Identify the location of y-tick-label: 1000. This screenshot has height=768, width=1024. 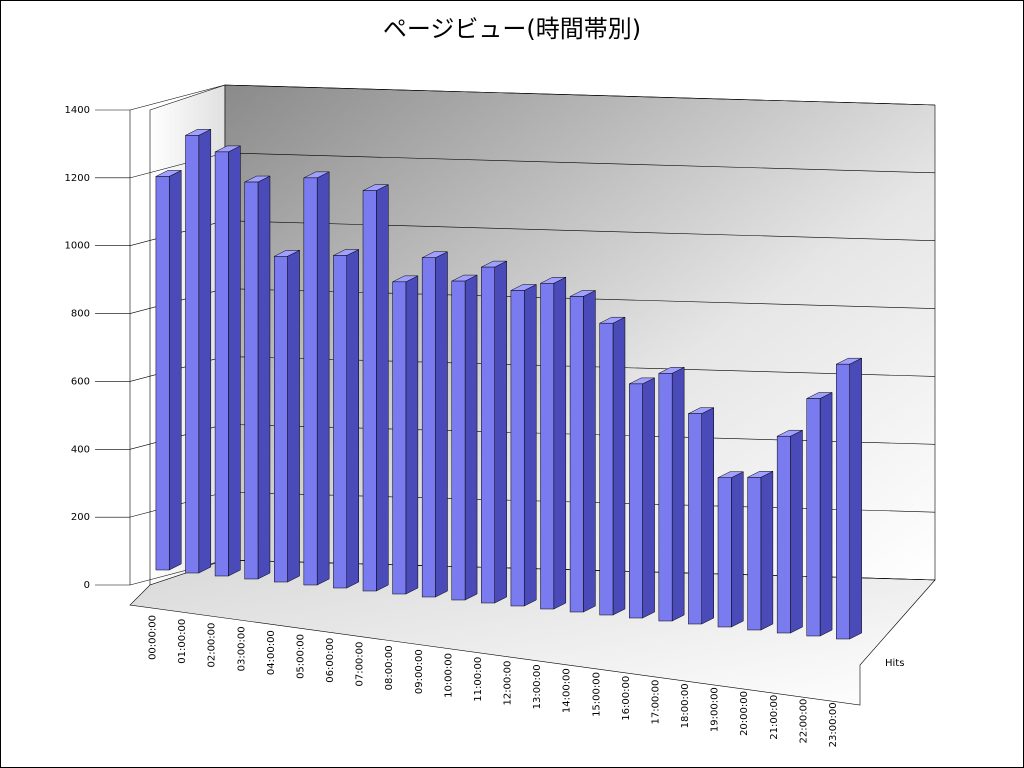
(77, 246).